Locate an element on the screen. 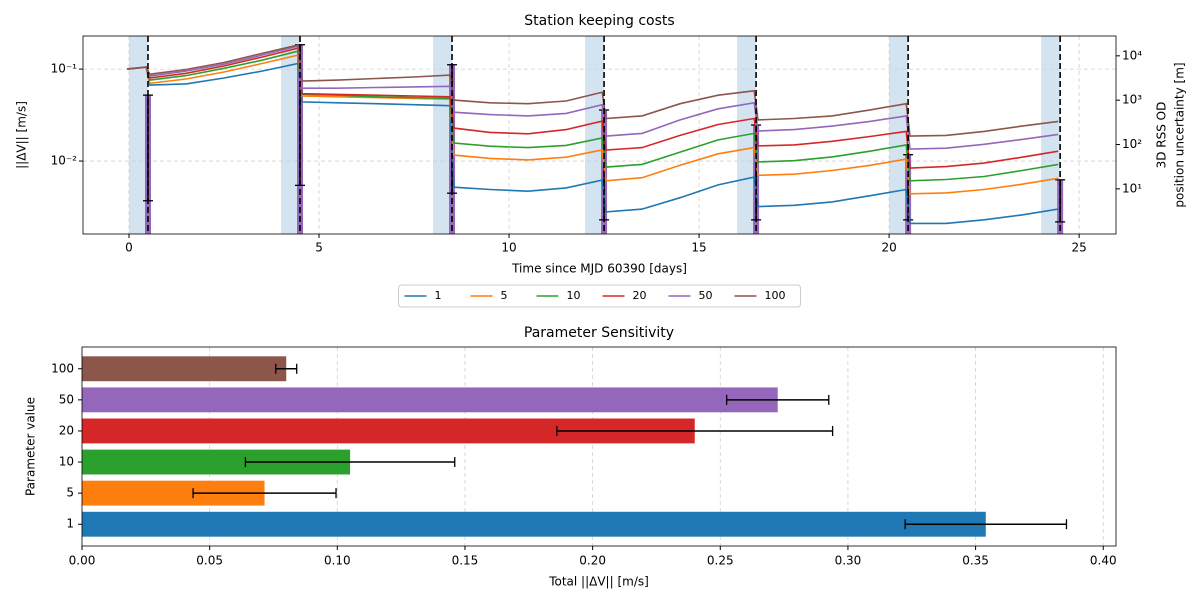 This screenshot has width=1202, height=608. x-tick-label: 0.20 is located at coordinates (592, 561).